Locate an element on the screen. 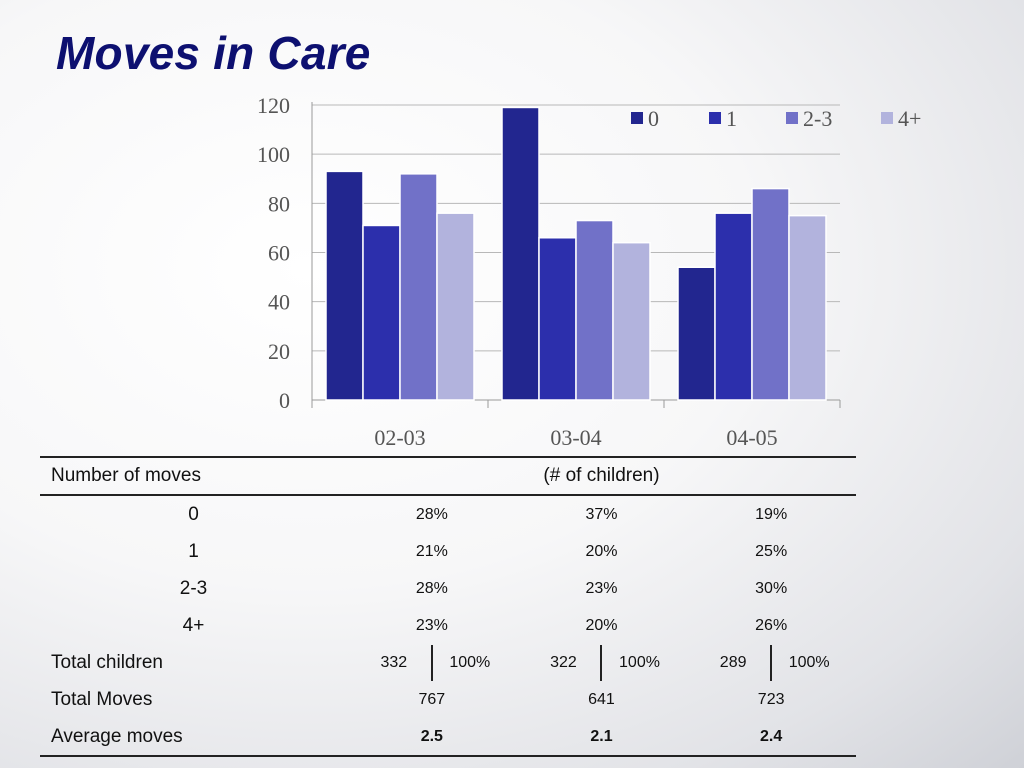 This screenshot has height=768, width=1024. legend-label-0: 0 is located at coordinates (653, 118).